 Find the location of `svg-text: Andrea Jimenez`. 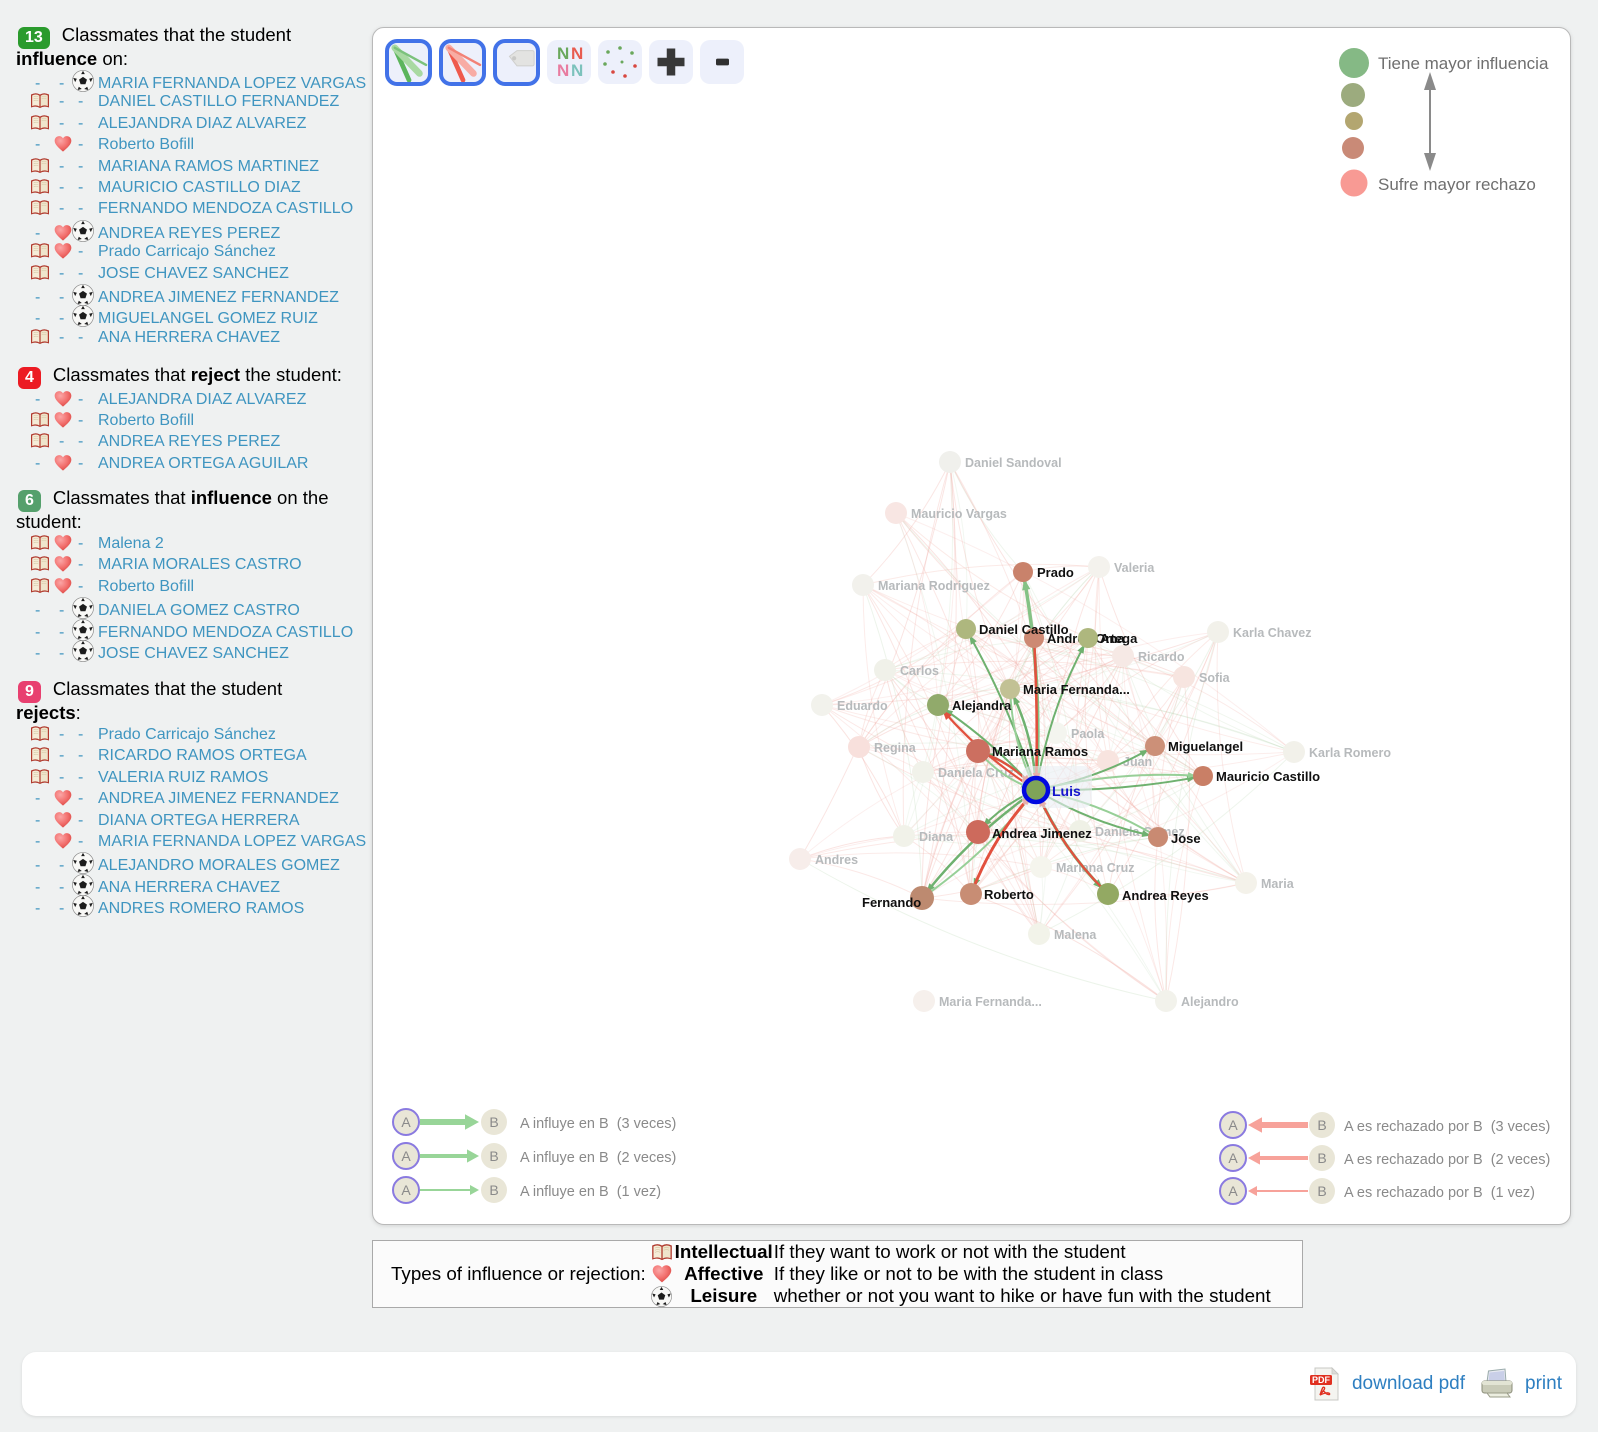

svg-text: Andrea Jimenez is located at coordinates (1042, 833).